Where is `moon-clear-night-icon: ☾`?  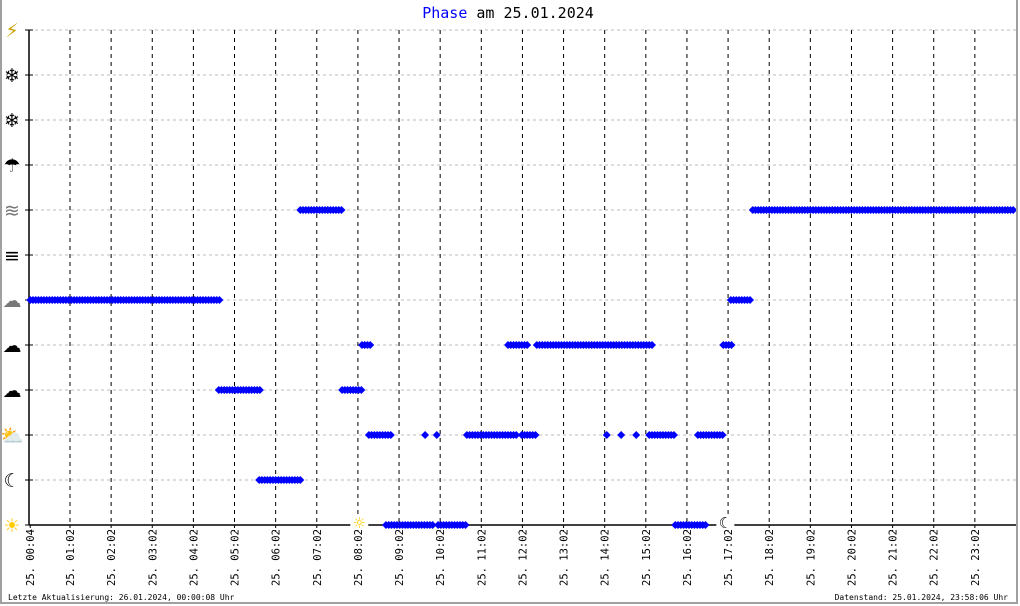
moon-clear-night-icon: ☾ is located at coordinates (11, 481).